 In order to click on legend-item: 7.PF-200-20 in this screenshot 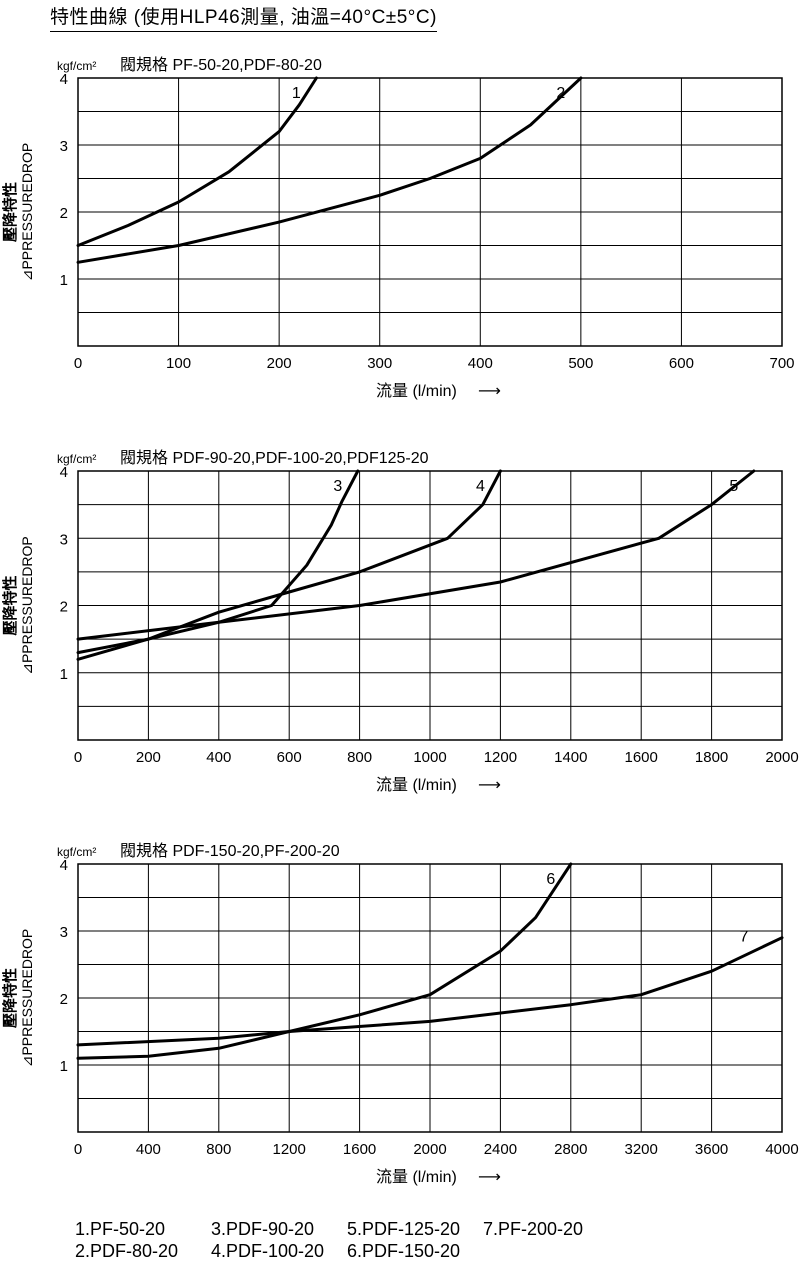, I will do `click(533, 1229)`.